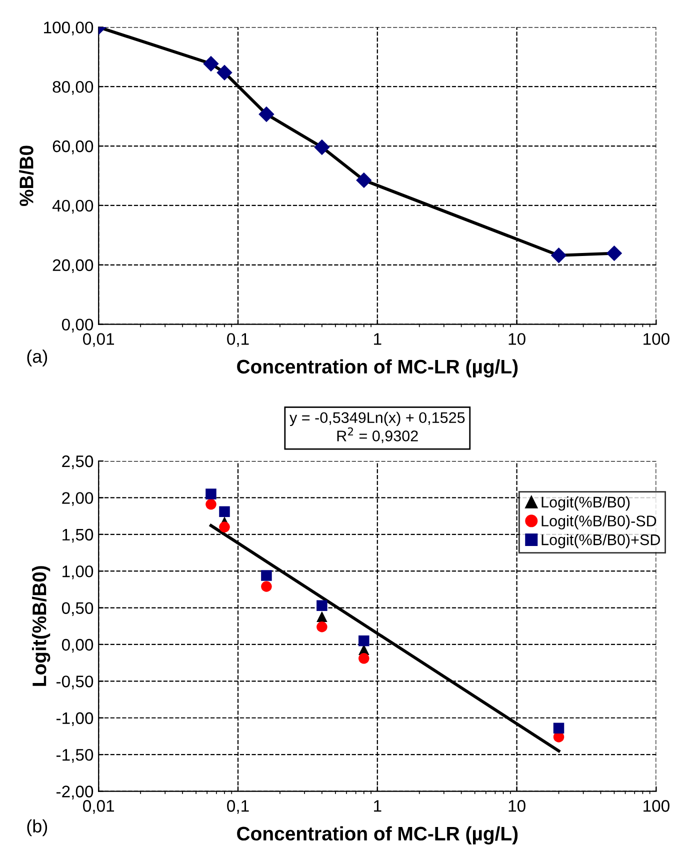  I want to click on text: (b), so click(37, 827).